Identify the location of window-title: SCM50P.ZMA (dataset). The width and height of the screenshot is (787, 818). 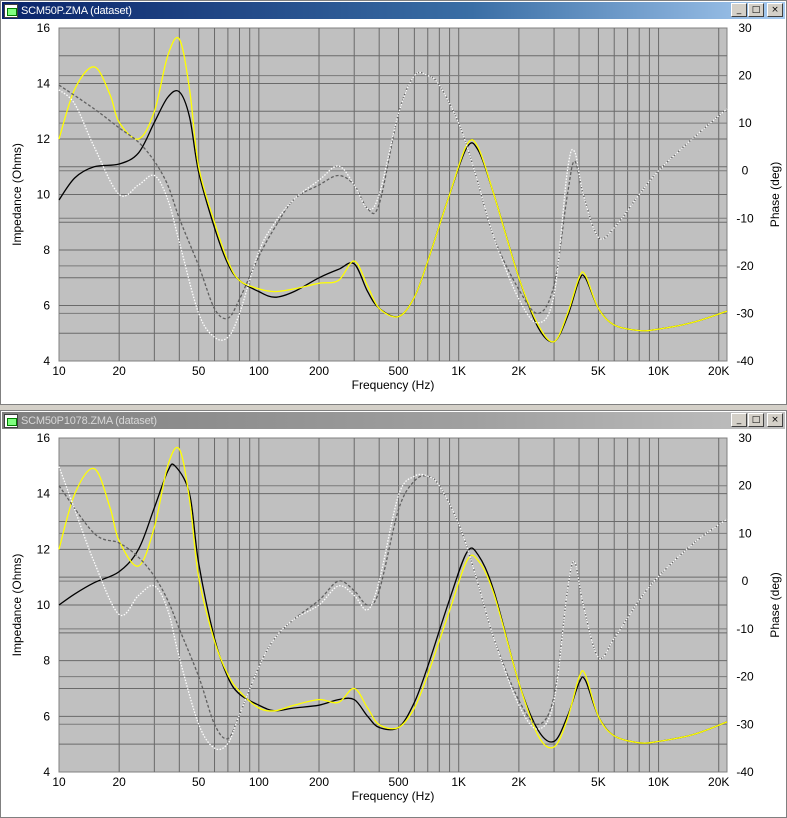
(76, 10).